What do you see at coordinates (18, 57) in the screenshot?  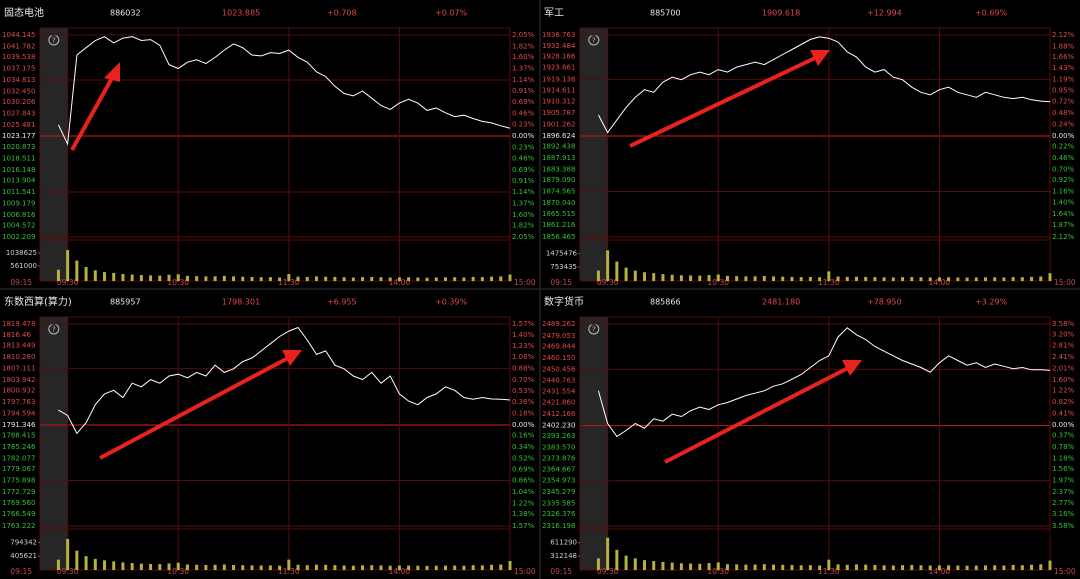 I see `y-tick-label: 1039.538` at bounding box center [18, 57].